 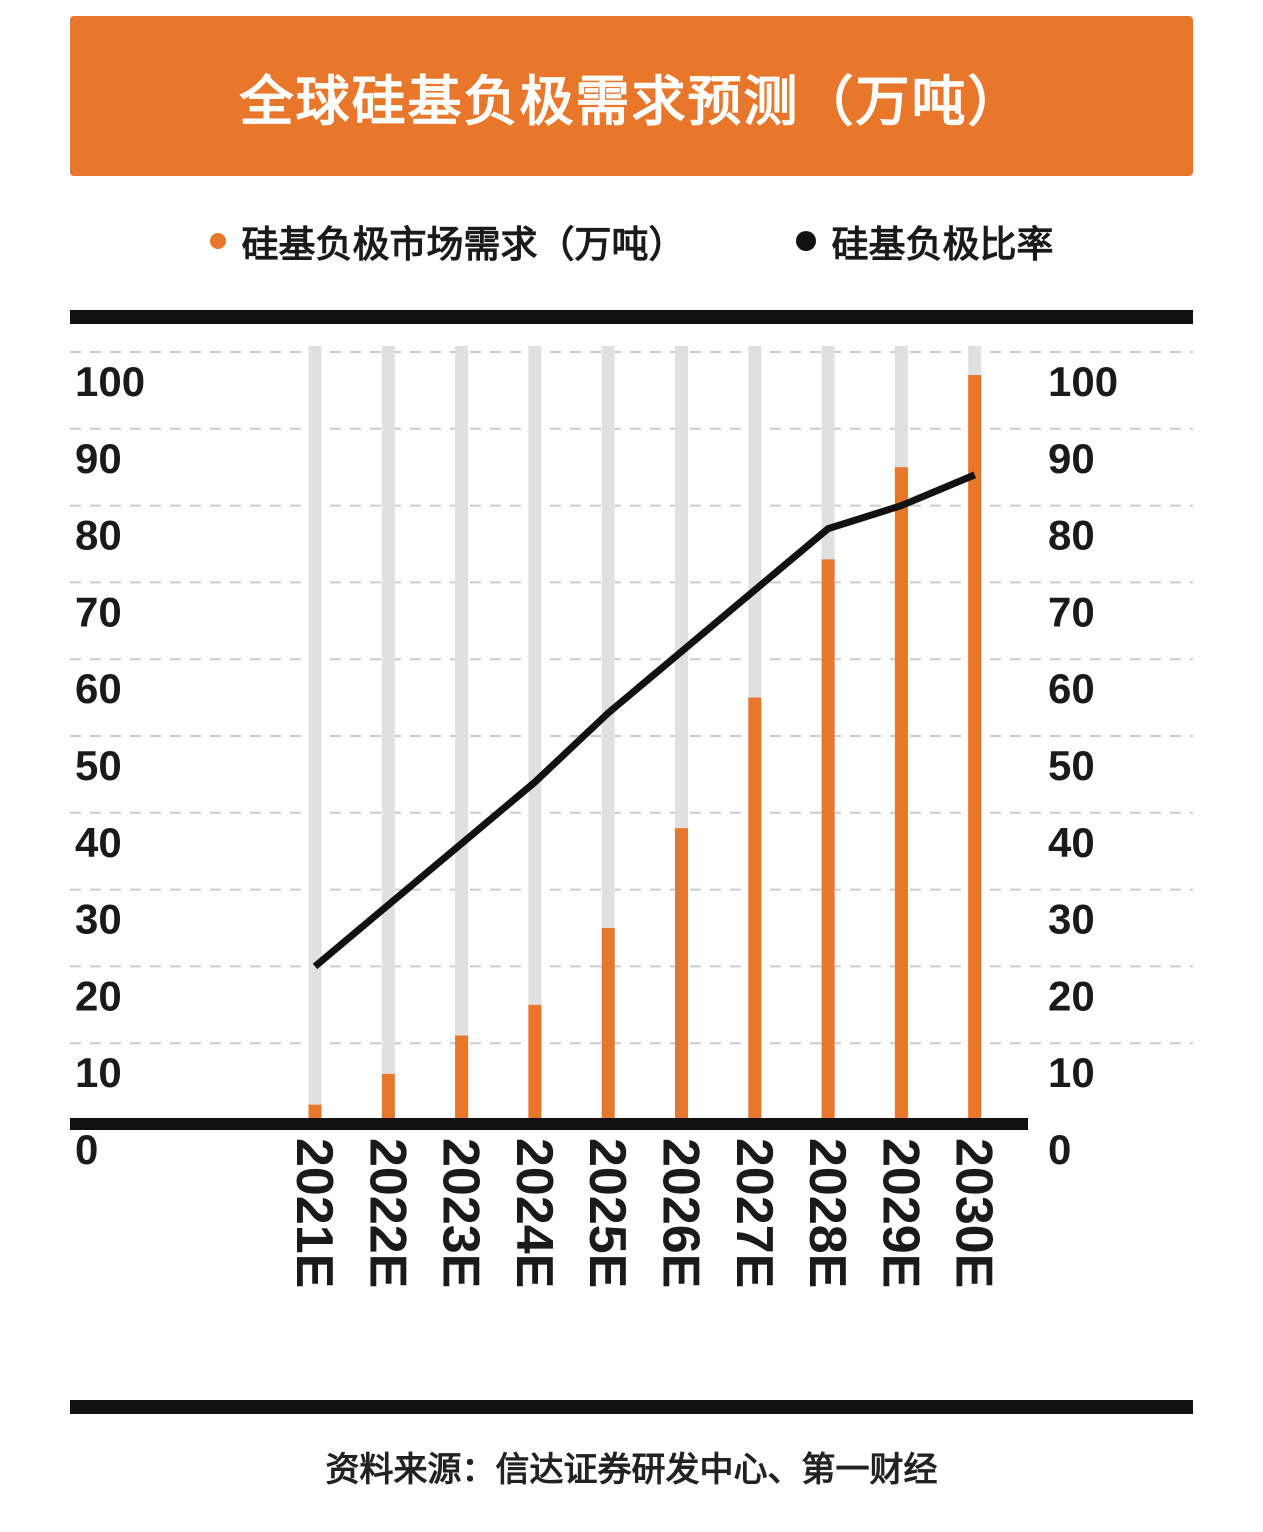 I want to click on legend-marker-ratio-icon, so click(x=805, y=241).